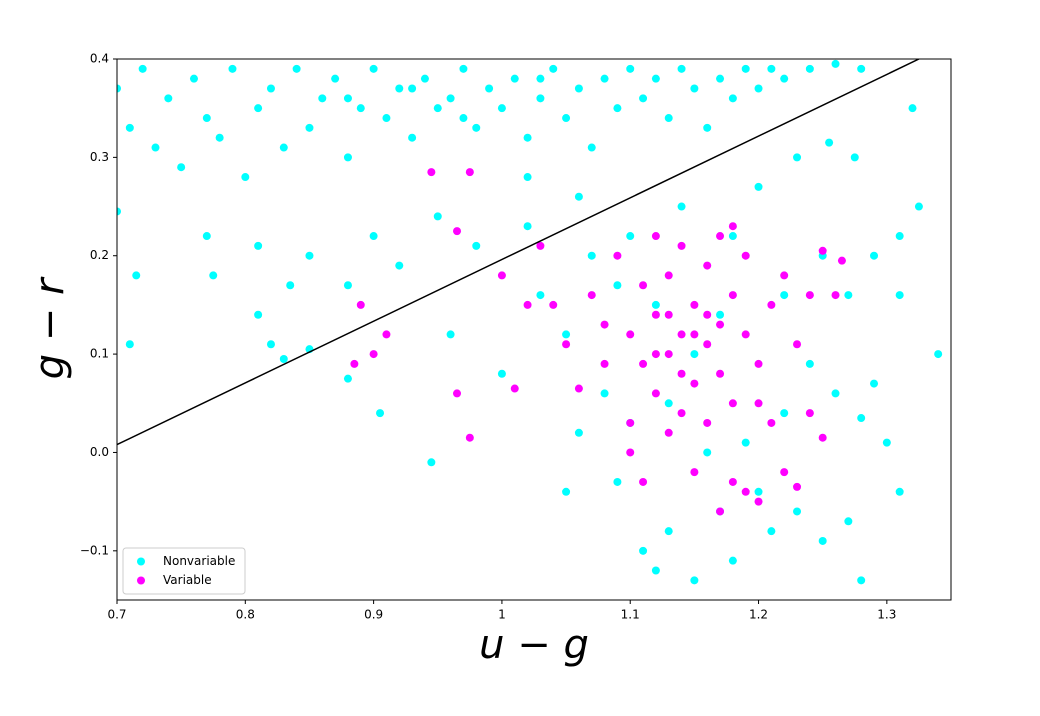  I want to click on x-tick-label: 0.7, so click(116, 615).